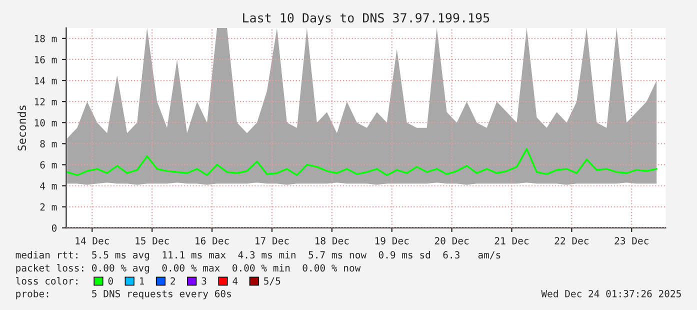 The image size is (697, 310). I want to click on legend-label: 1, so click(142, 280).